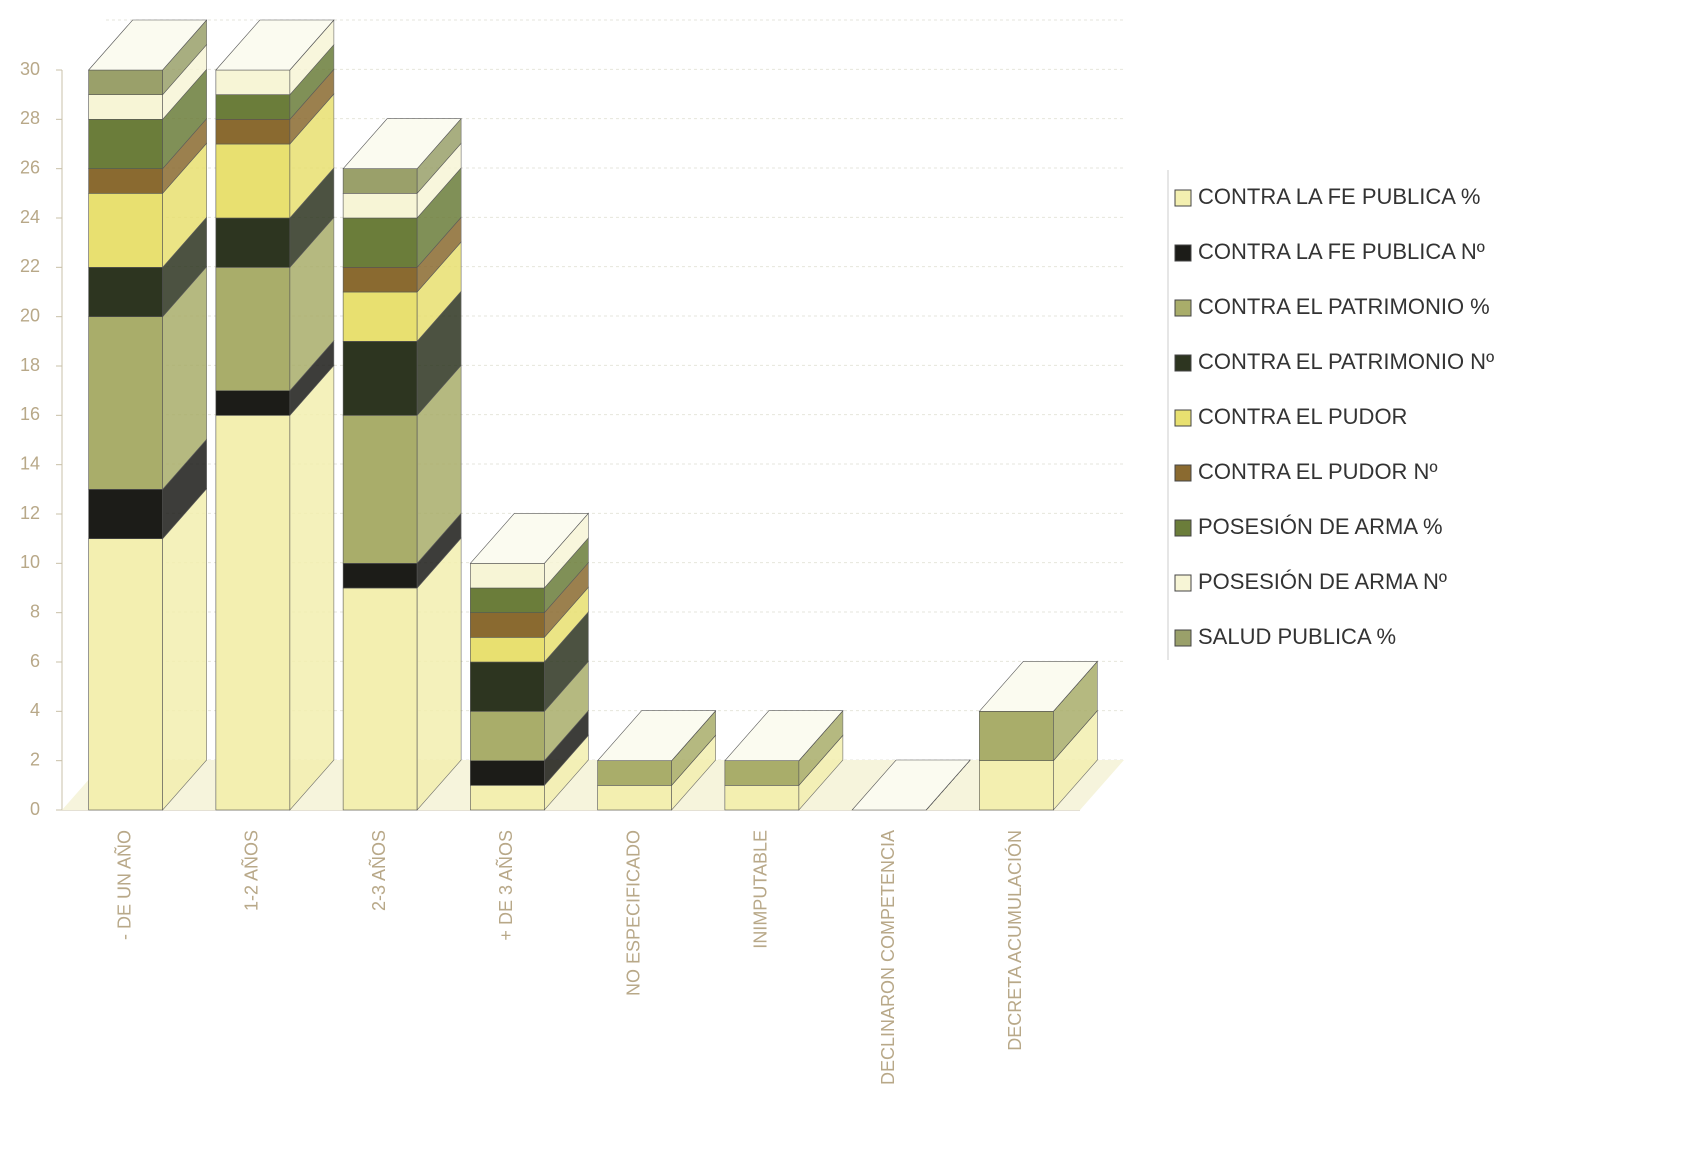  Describe the element at coordinates (35, 710) in the screenshot. I see `y-tick-label: 4` at that location.